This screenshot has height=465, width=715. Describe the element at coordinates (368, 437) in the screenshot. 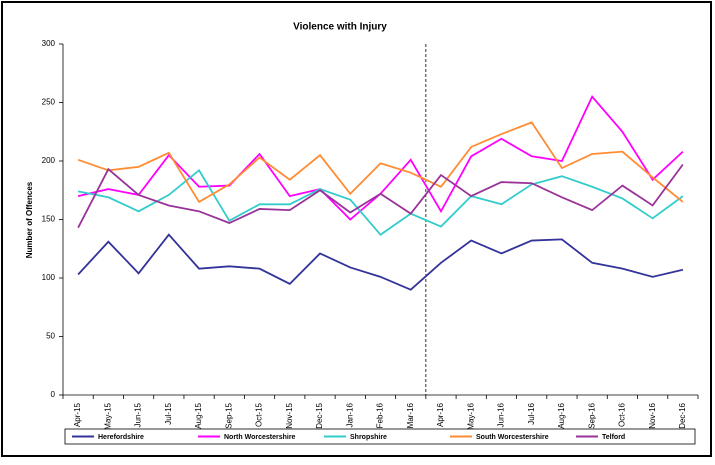

I see `legend-label: Shropshire` at that location.